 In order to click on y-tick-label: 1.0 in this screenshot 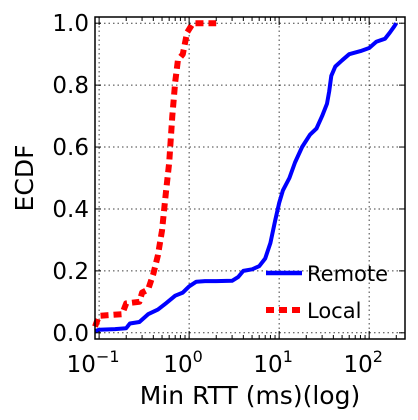, I will do `click(70, 24)`.